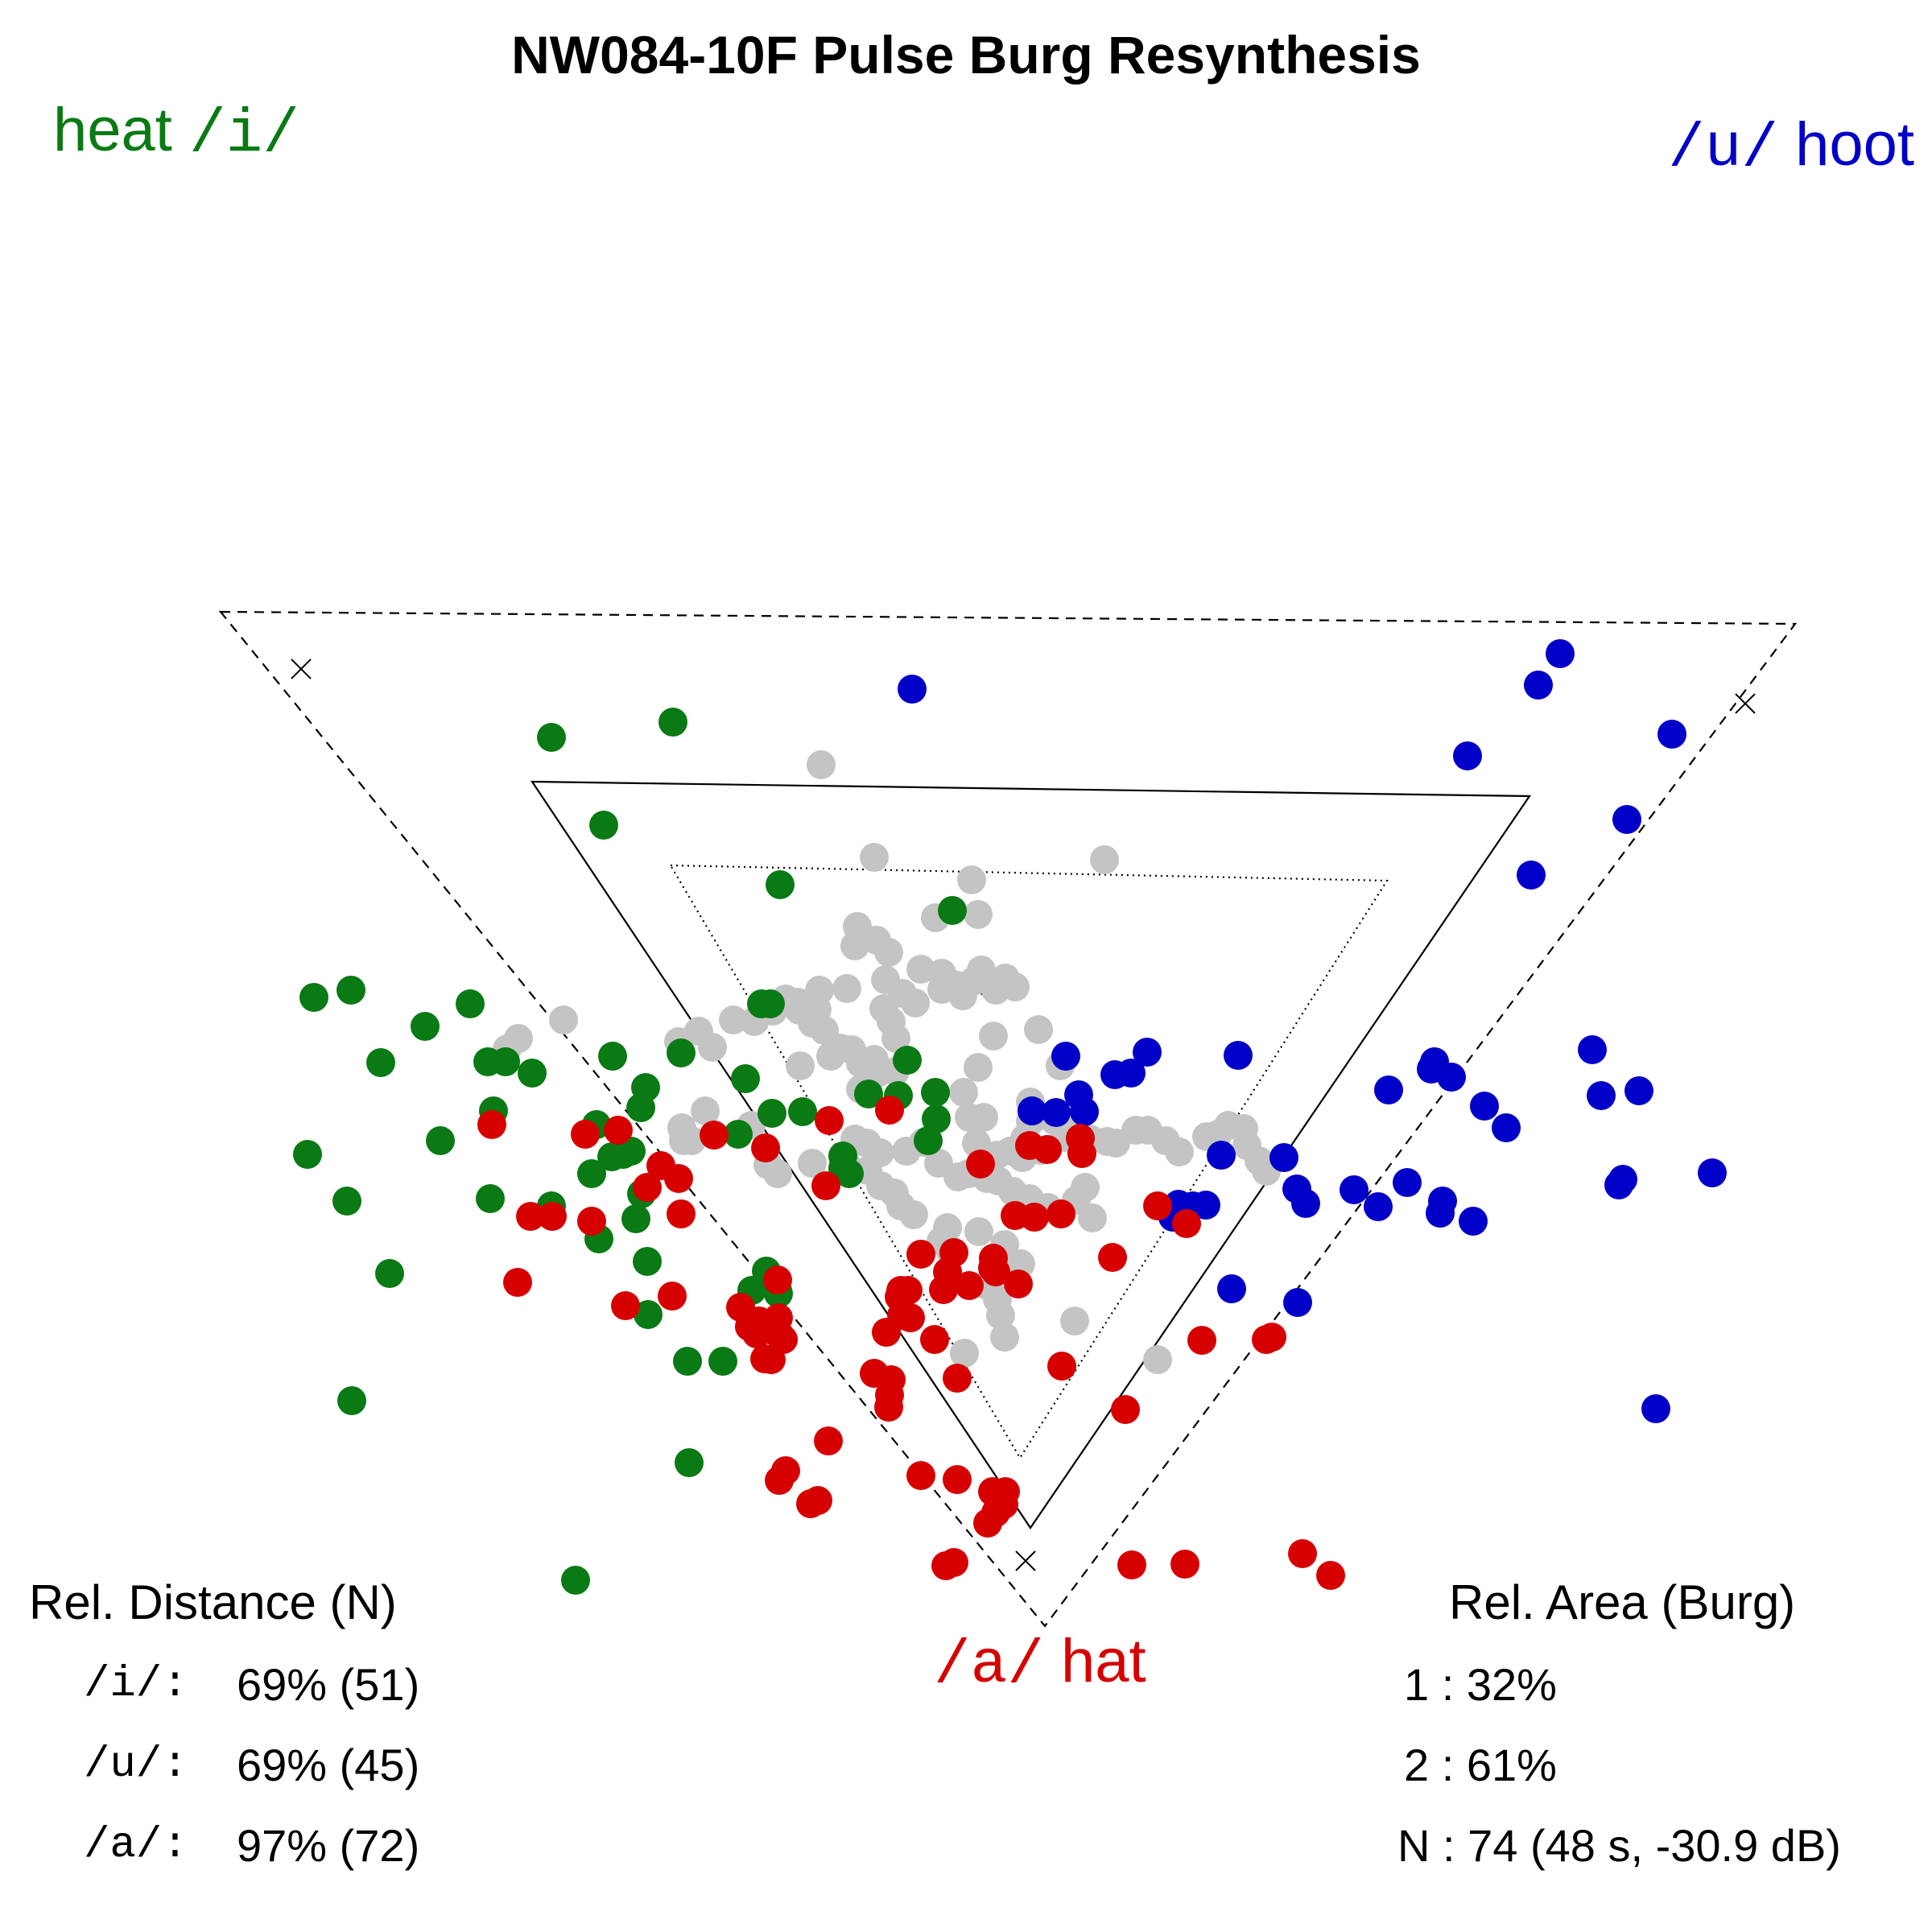  Describe the element at coordinates (1622, 1602) in the screenshot. I see `rel-area-heading: Rel. Area (Burg)` at that location.